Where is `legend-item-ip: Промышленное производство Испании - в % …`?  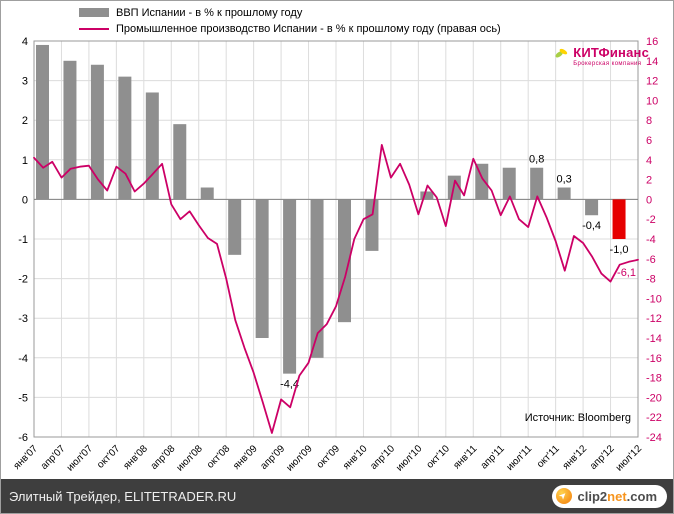 legend-item-ip: Промышленное производство Испании - в % … is located at coordinates (290, 28).